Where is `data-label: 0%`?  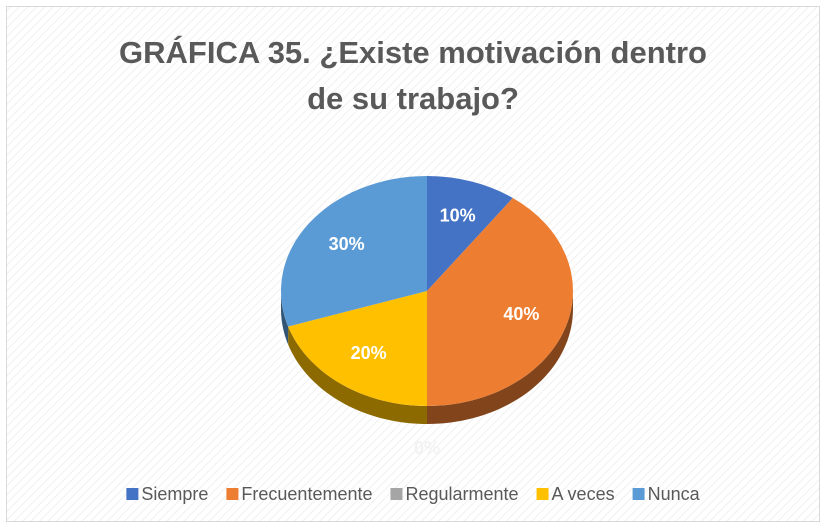 data-label: 0% is located at coordinates (427, 448).